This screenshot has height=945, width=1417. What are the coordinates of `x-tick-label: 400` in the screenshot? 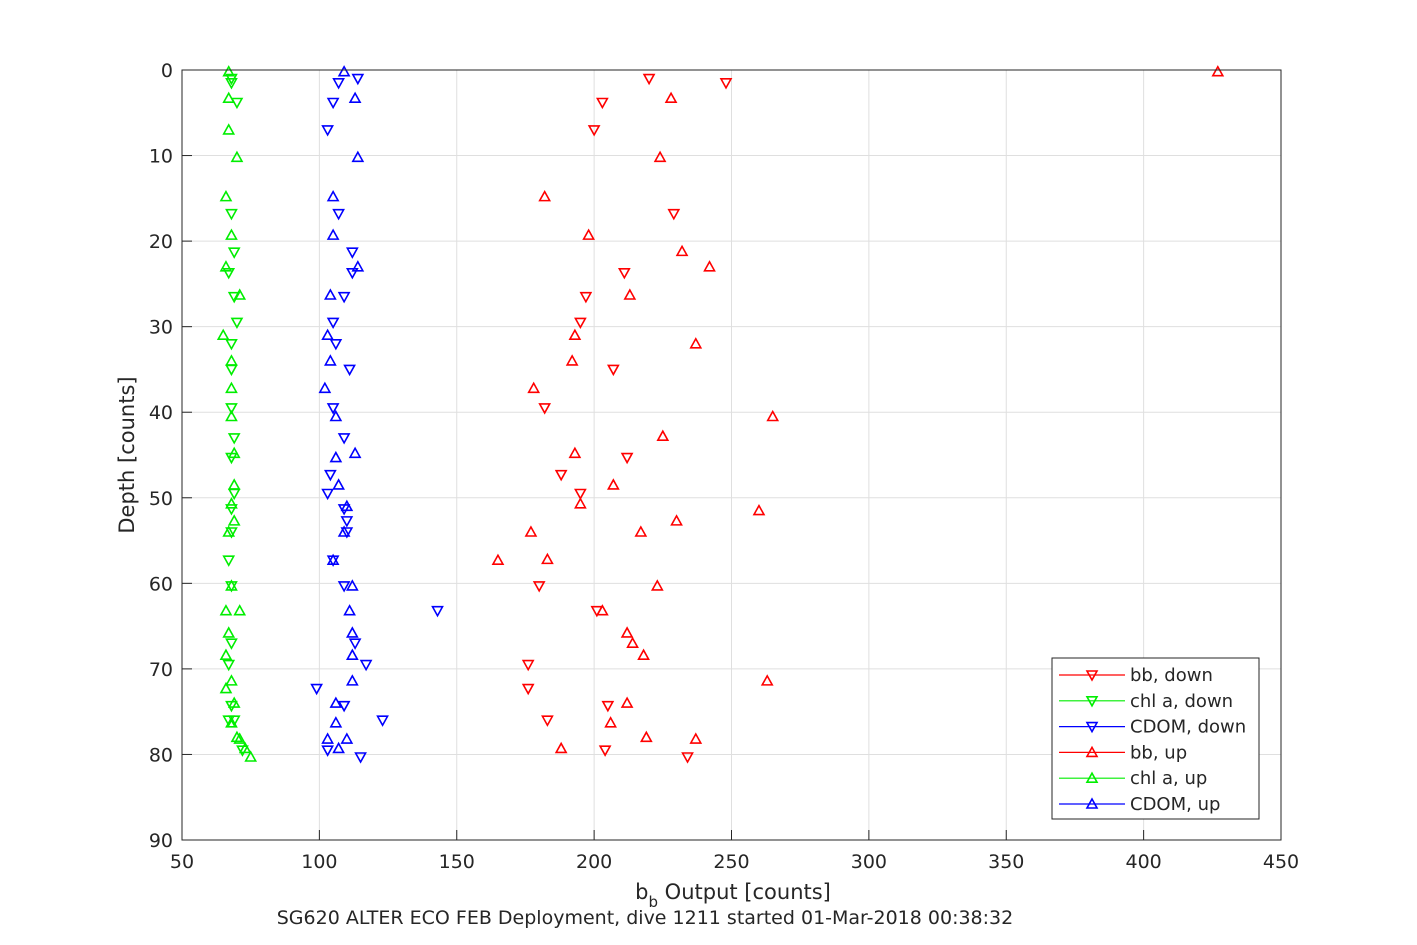 It's located at (1143, 862).